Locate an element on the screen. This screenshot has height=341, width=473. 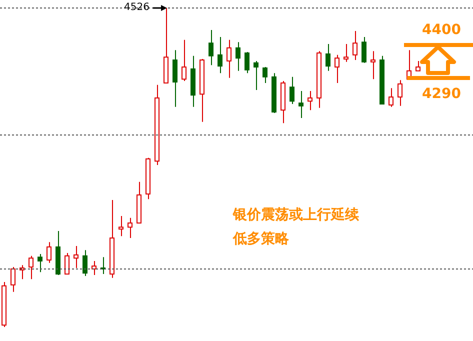
annotation: 低多策略 is located at coordinates (261, 239).